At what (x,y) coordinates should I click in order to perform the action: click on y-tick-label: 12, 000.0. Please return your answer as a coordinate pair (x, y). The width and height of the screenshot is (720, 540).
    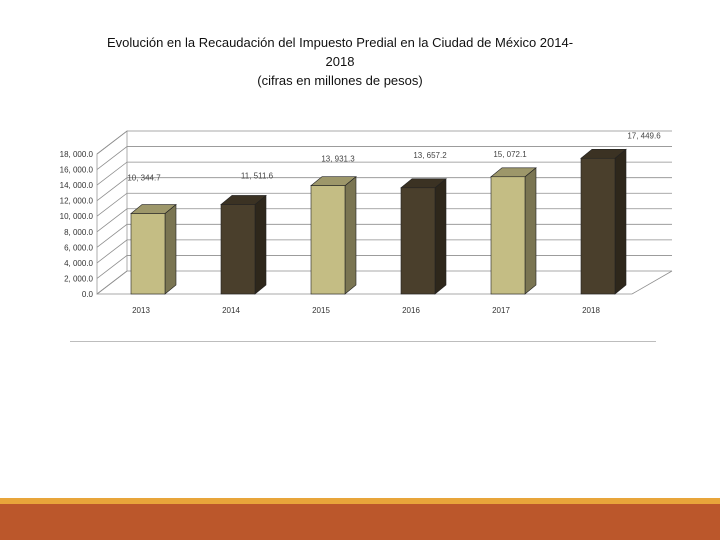
    Looking at the image, I should click on (77, 201).